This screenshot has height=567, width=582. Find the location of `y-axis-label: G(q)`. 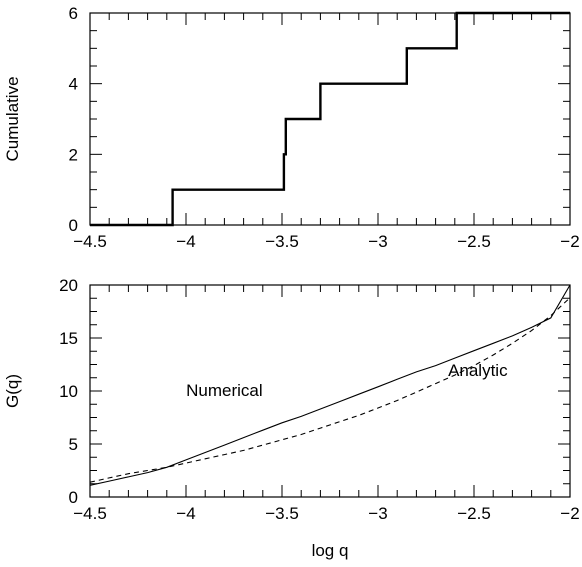

y-axis-label: G(q) is located at coordinates (12, 391).